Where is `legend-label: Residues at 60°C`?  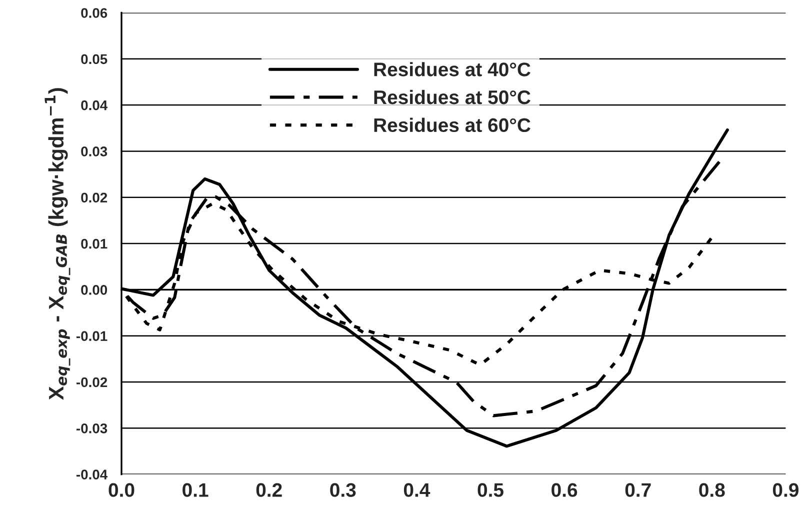 legend-label: Residues at 60°C is located at coordinates (452, 125).